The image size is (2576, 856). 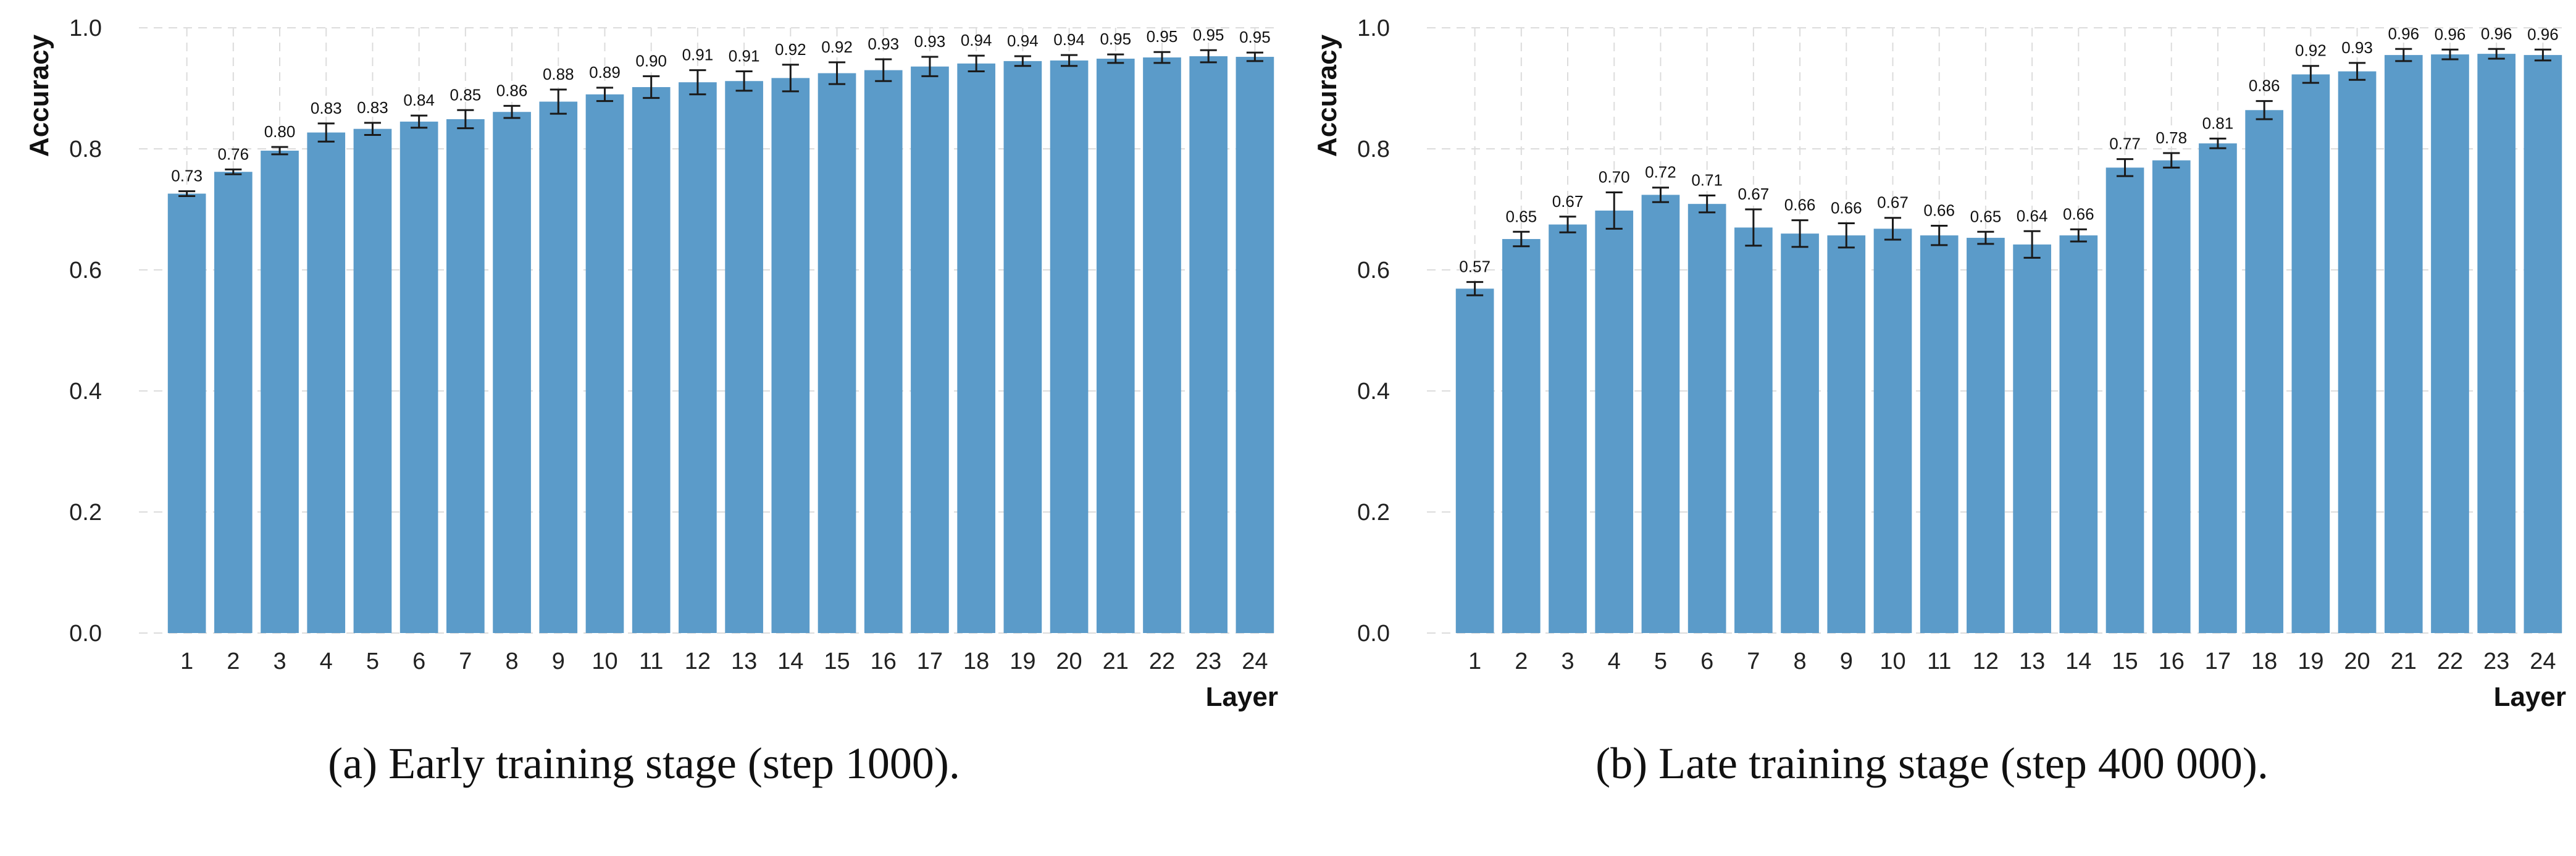 I want to click on x-tick-label: 5, so click(x=372, y=661).